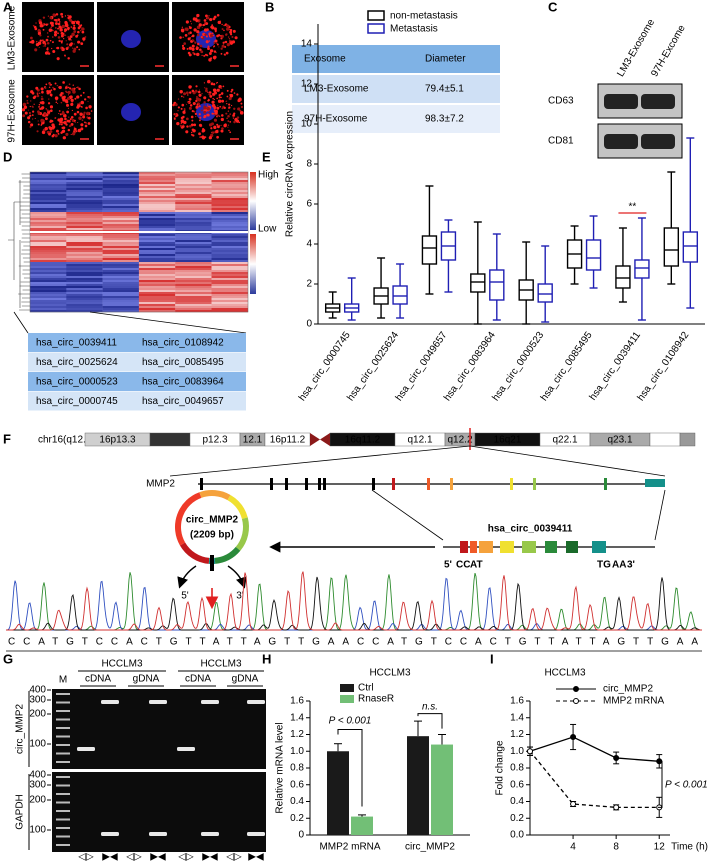 The width and height of the screenshot is (709, 863). What do you see at coordinates (297, 801) in the screenshot?
I see `y-tick-label: 0.4` at bounding box center [297, 801].